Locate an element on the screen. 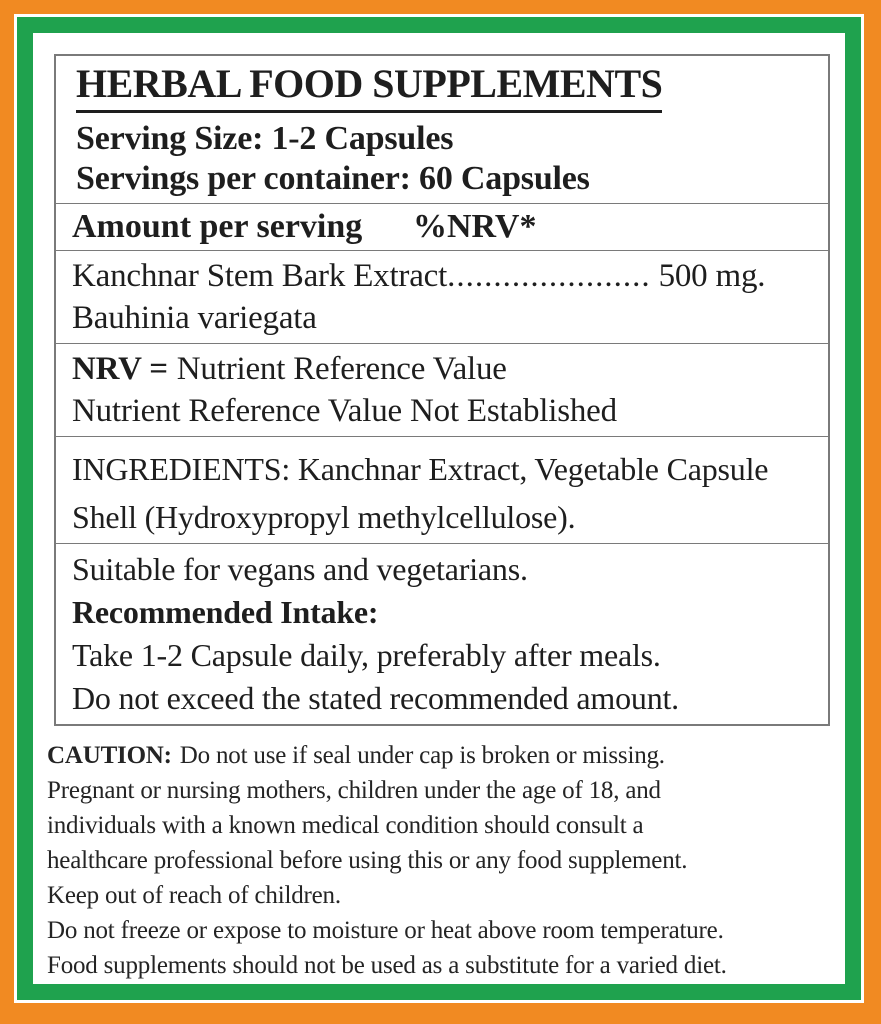 This screenshot has height=1024, width=881. nrv-column-header: %NRV* is located at coordinates (475, 226).